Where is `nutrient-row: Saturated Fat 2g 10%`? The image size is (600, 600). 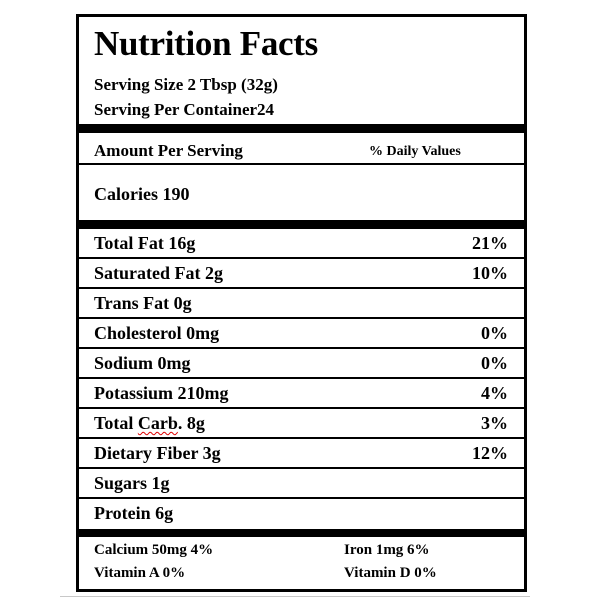 nutrient-row: Saturated Fat 2g 10% is located at coordinates (301, 274).